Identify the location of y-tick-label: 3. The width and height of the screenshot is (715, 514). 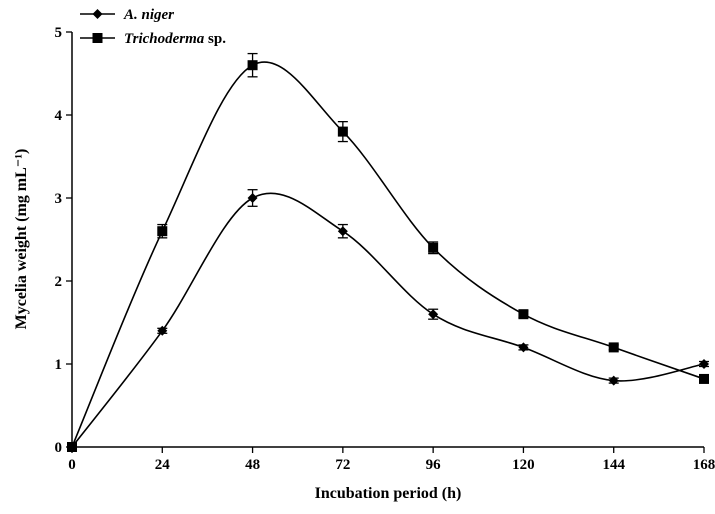
(59, 199).